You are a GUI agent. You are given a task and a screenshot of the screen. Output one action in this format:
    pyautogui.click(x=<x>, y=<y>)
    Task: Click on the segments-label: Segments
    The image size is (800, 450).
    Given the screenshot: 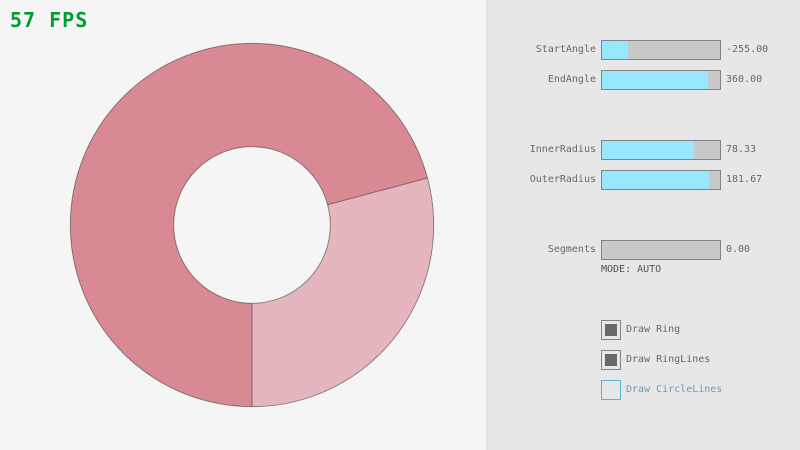 What is the action you would take?
    pyautogui.click(x=571, y=249)
    